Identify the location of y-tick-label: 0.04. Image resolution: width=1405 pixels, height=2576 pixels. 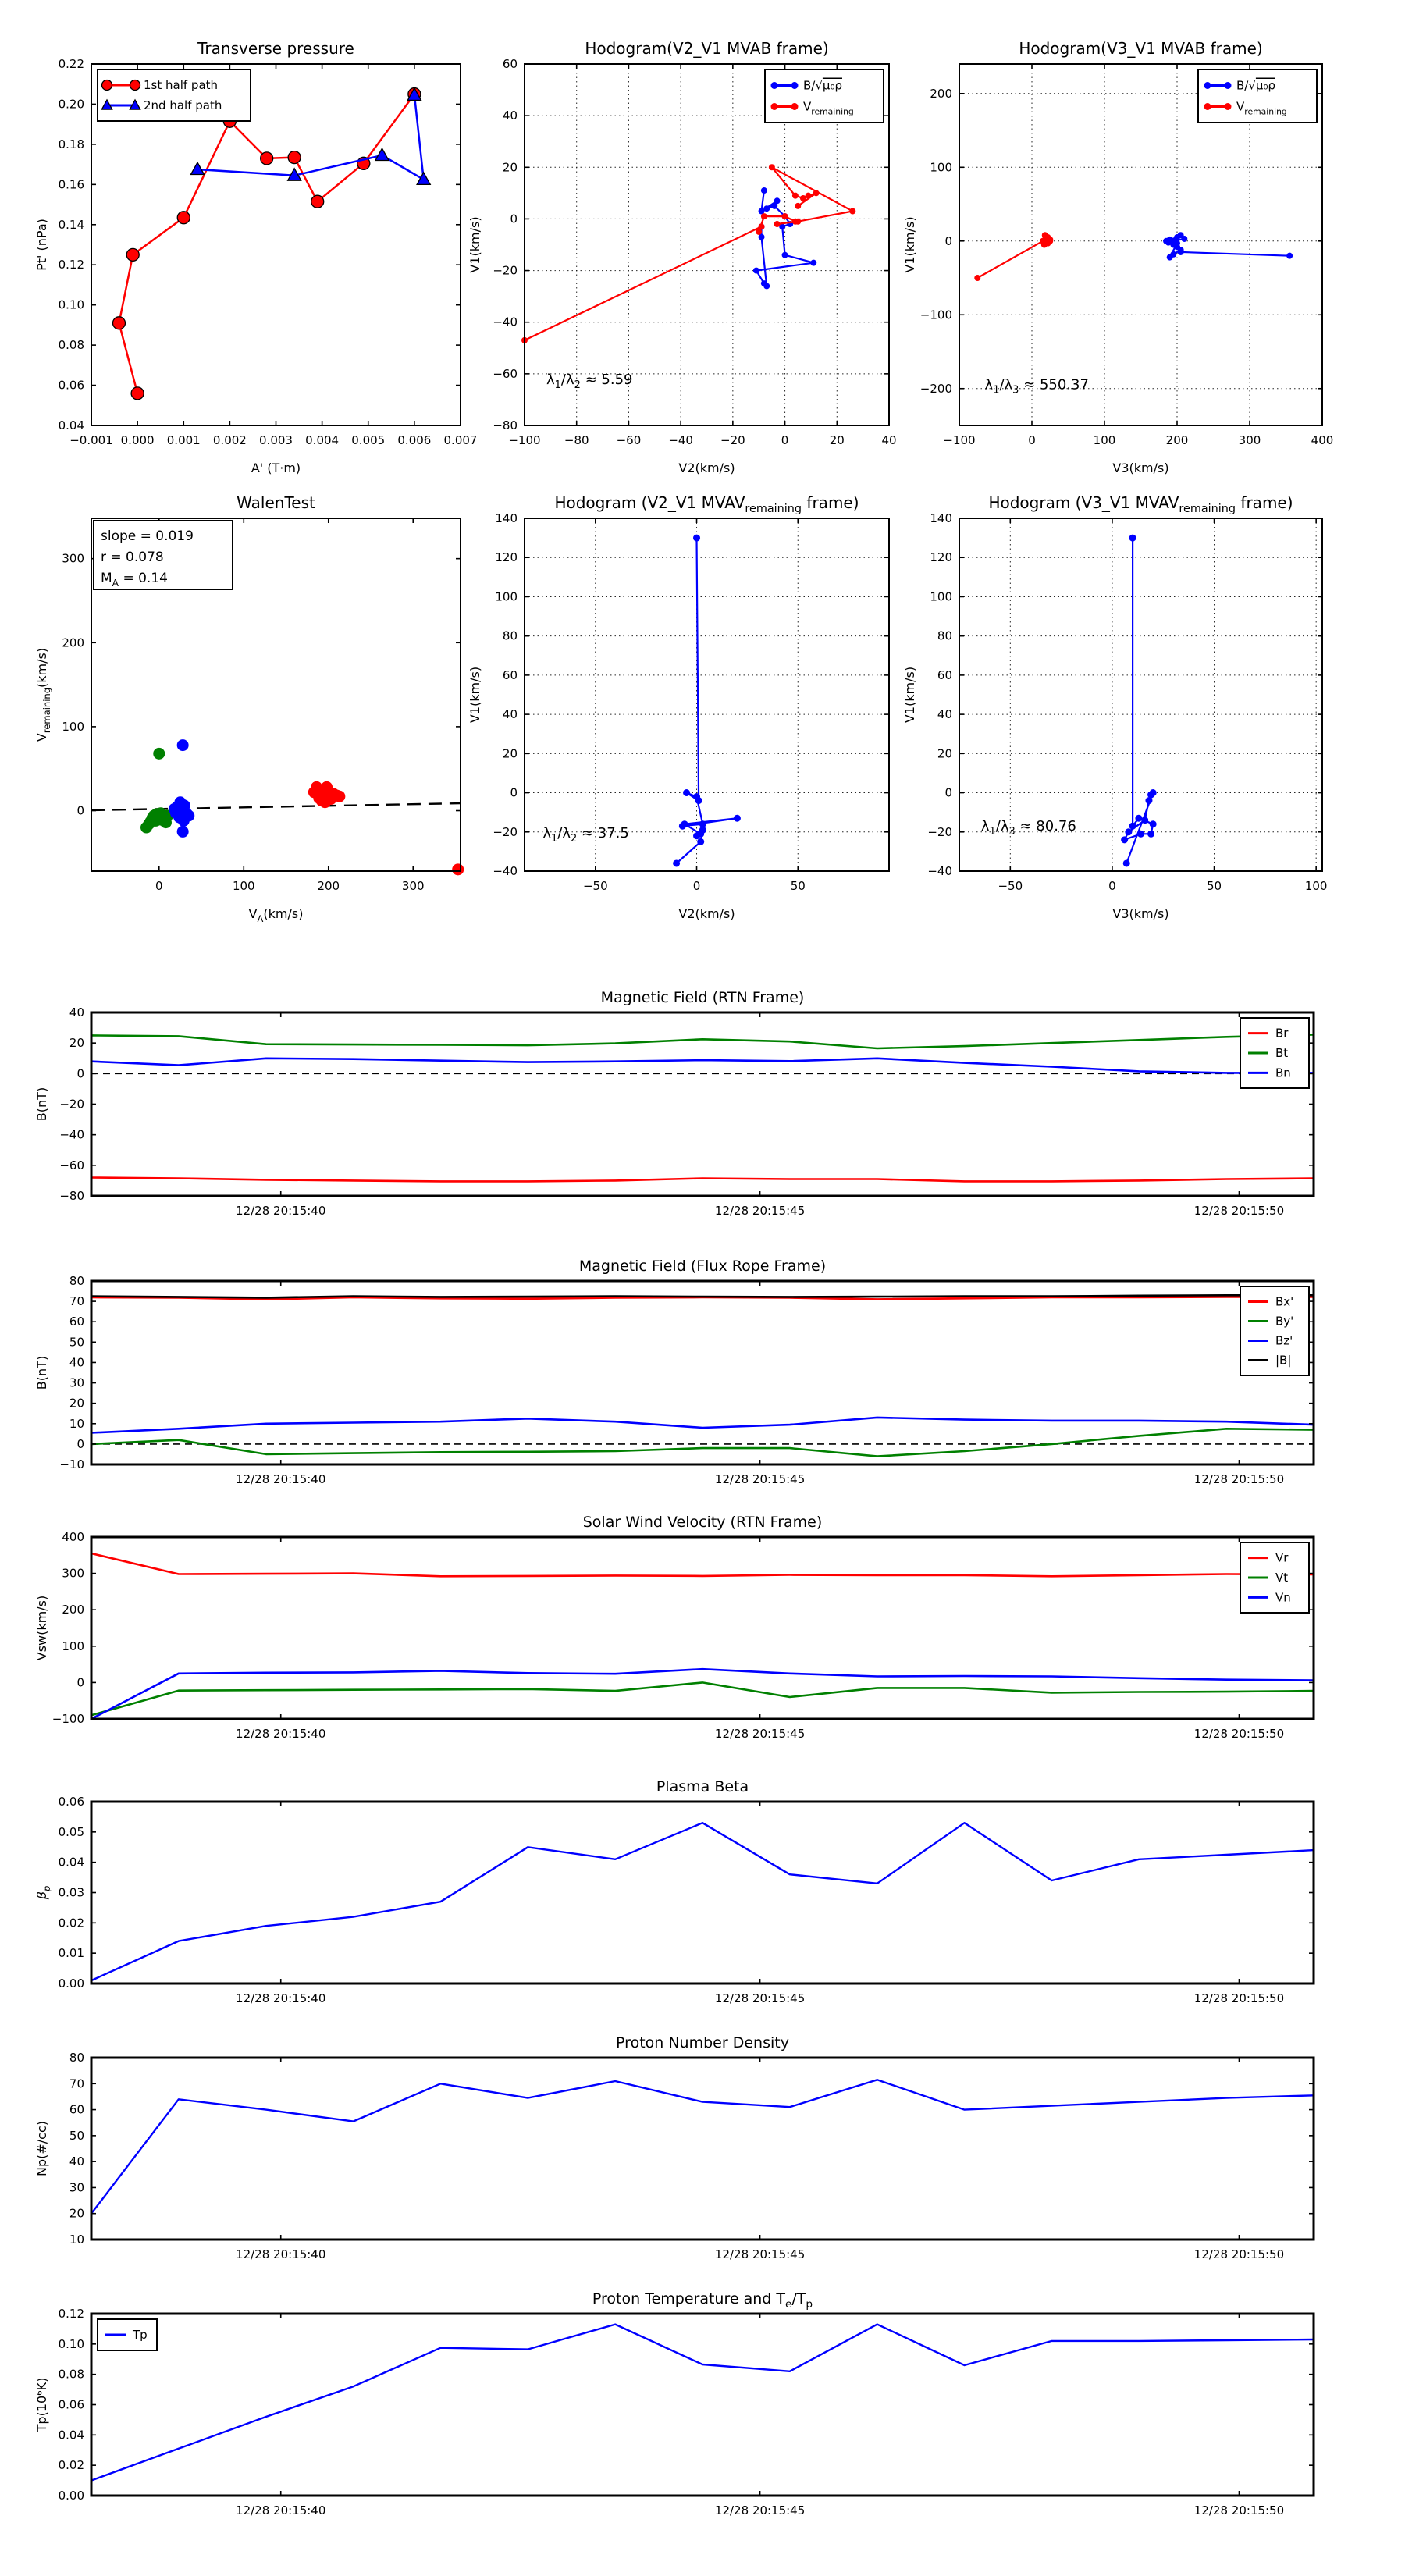
(72, 1863).